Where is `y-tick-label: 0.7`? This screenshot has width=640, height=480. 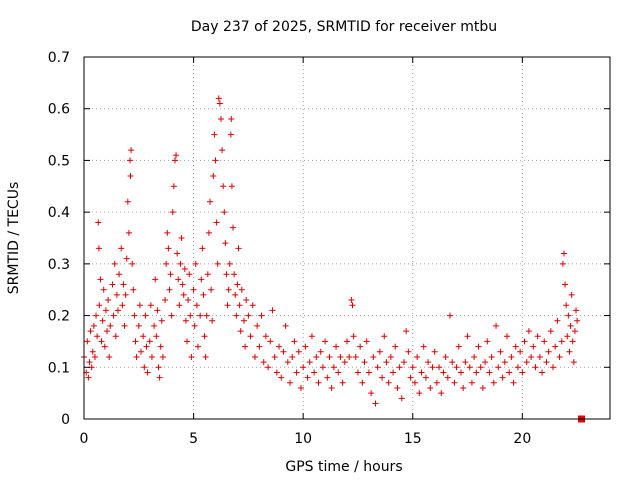
y-tick-label: 0.7 is located at coordinates (59, 58).